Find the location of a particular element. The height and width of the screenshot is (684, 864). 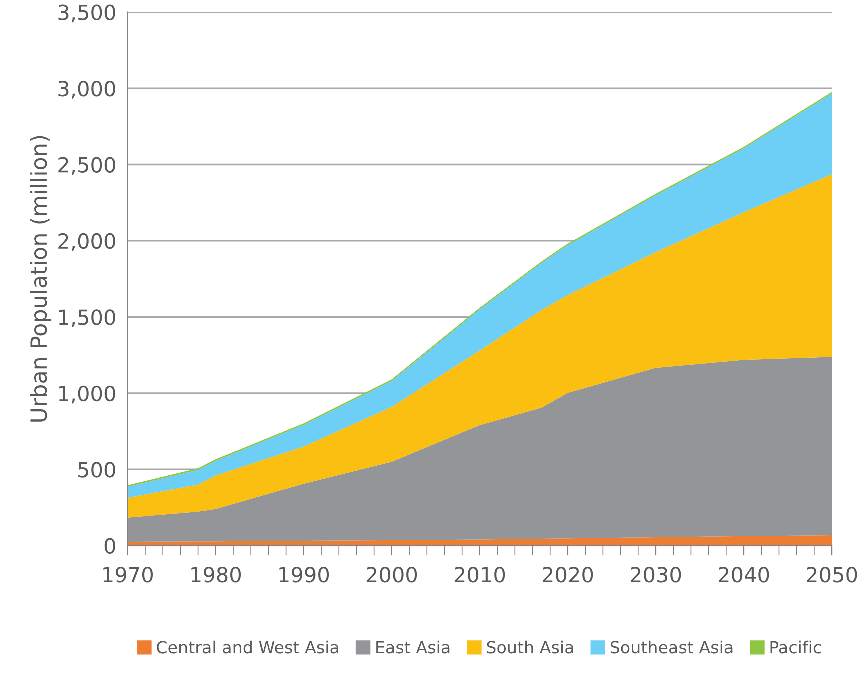

legend-label: South Asia is located at coordinates (530, 647).